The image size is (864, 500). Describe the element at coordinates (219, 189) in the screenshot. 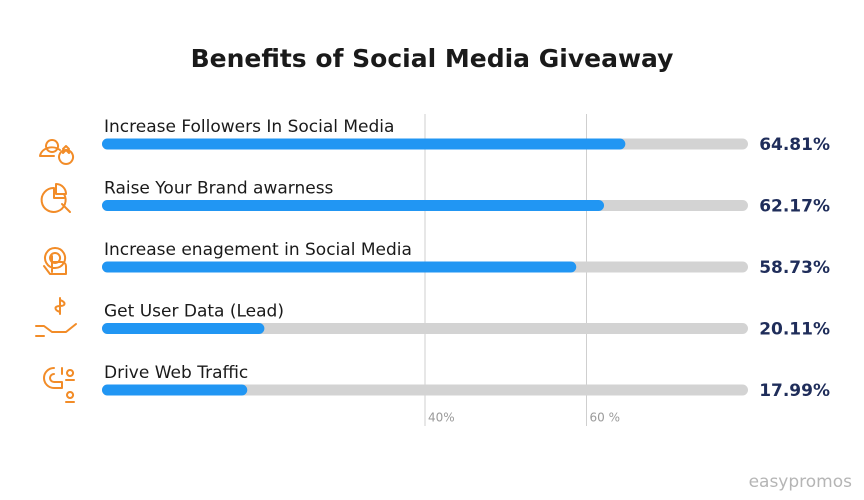

I see `category-label: Raise Your Brand awarness` at that location.